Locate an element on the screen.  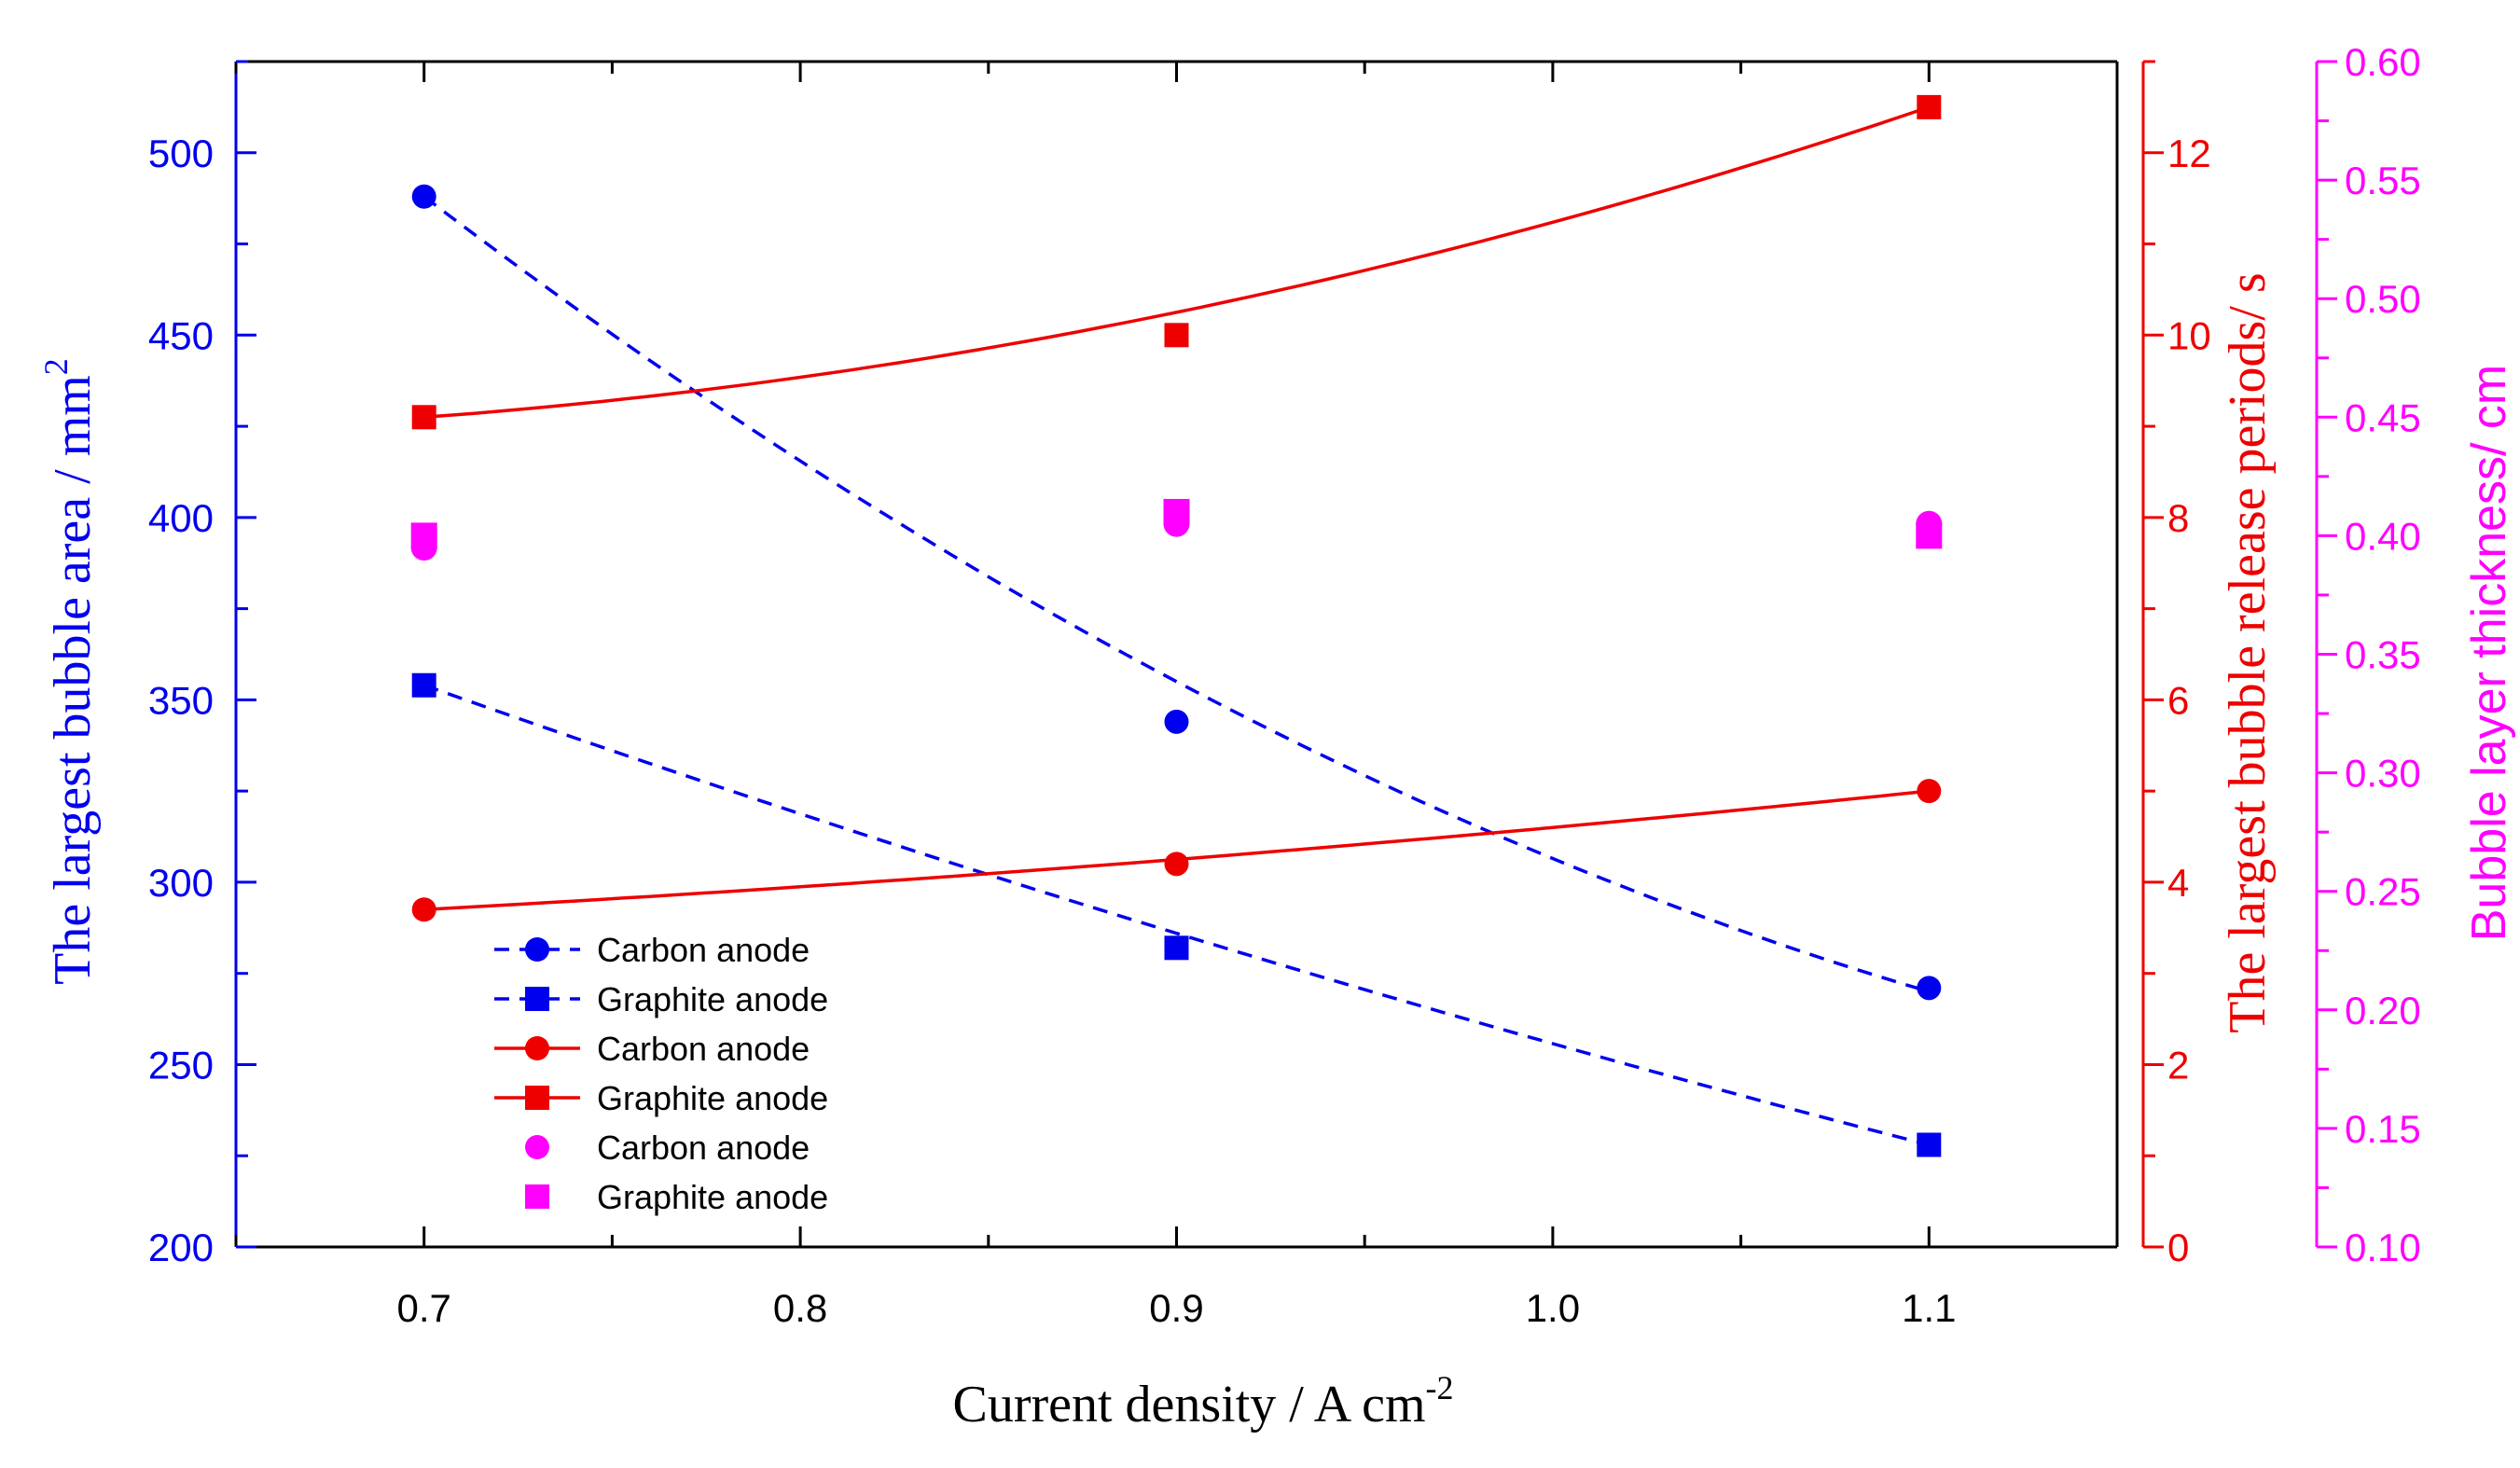
left-tick-label: 300 is located at coordinates (181, 883).